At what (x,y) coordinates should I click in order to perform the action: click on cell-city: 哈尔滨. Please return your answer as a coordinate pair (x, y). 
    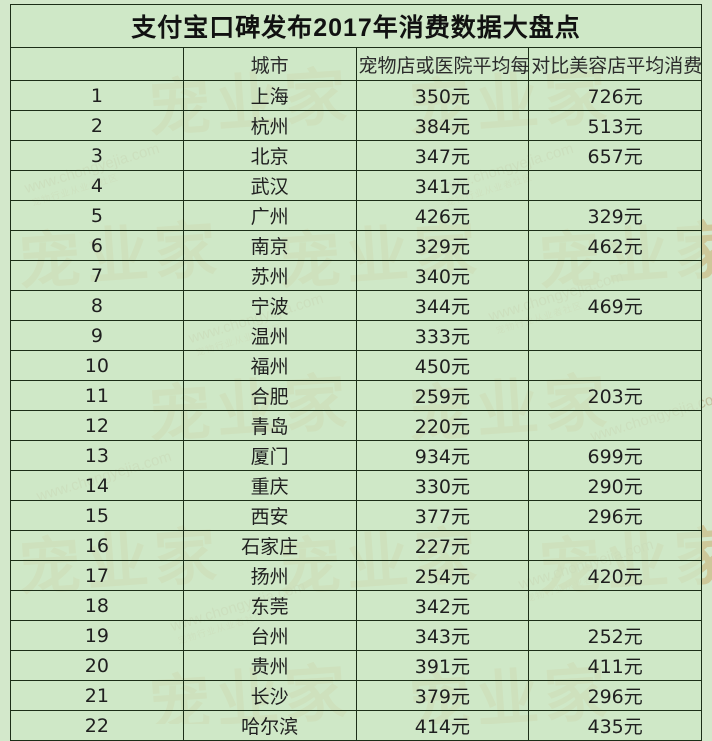
    Looking at the image, I should click on (269, 725).